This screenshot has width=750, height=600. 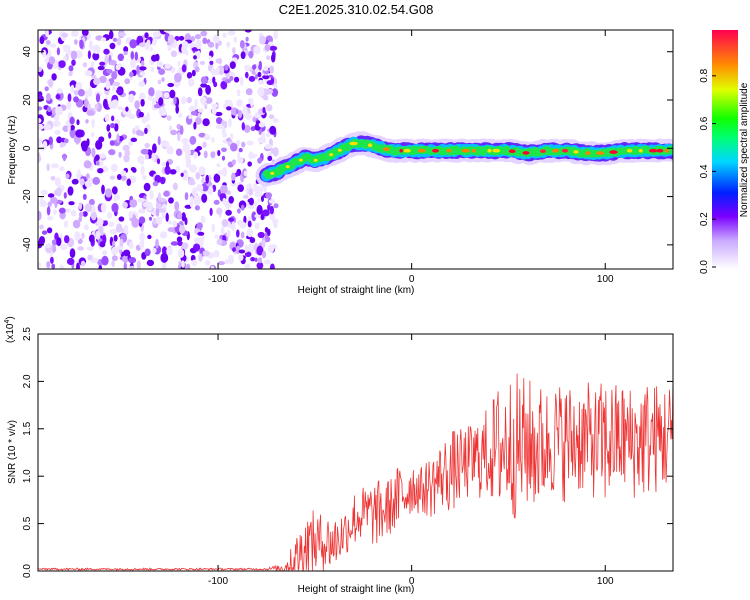 I want to click on snr-scale-close: ), so click(x=10, y=317).